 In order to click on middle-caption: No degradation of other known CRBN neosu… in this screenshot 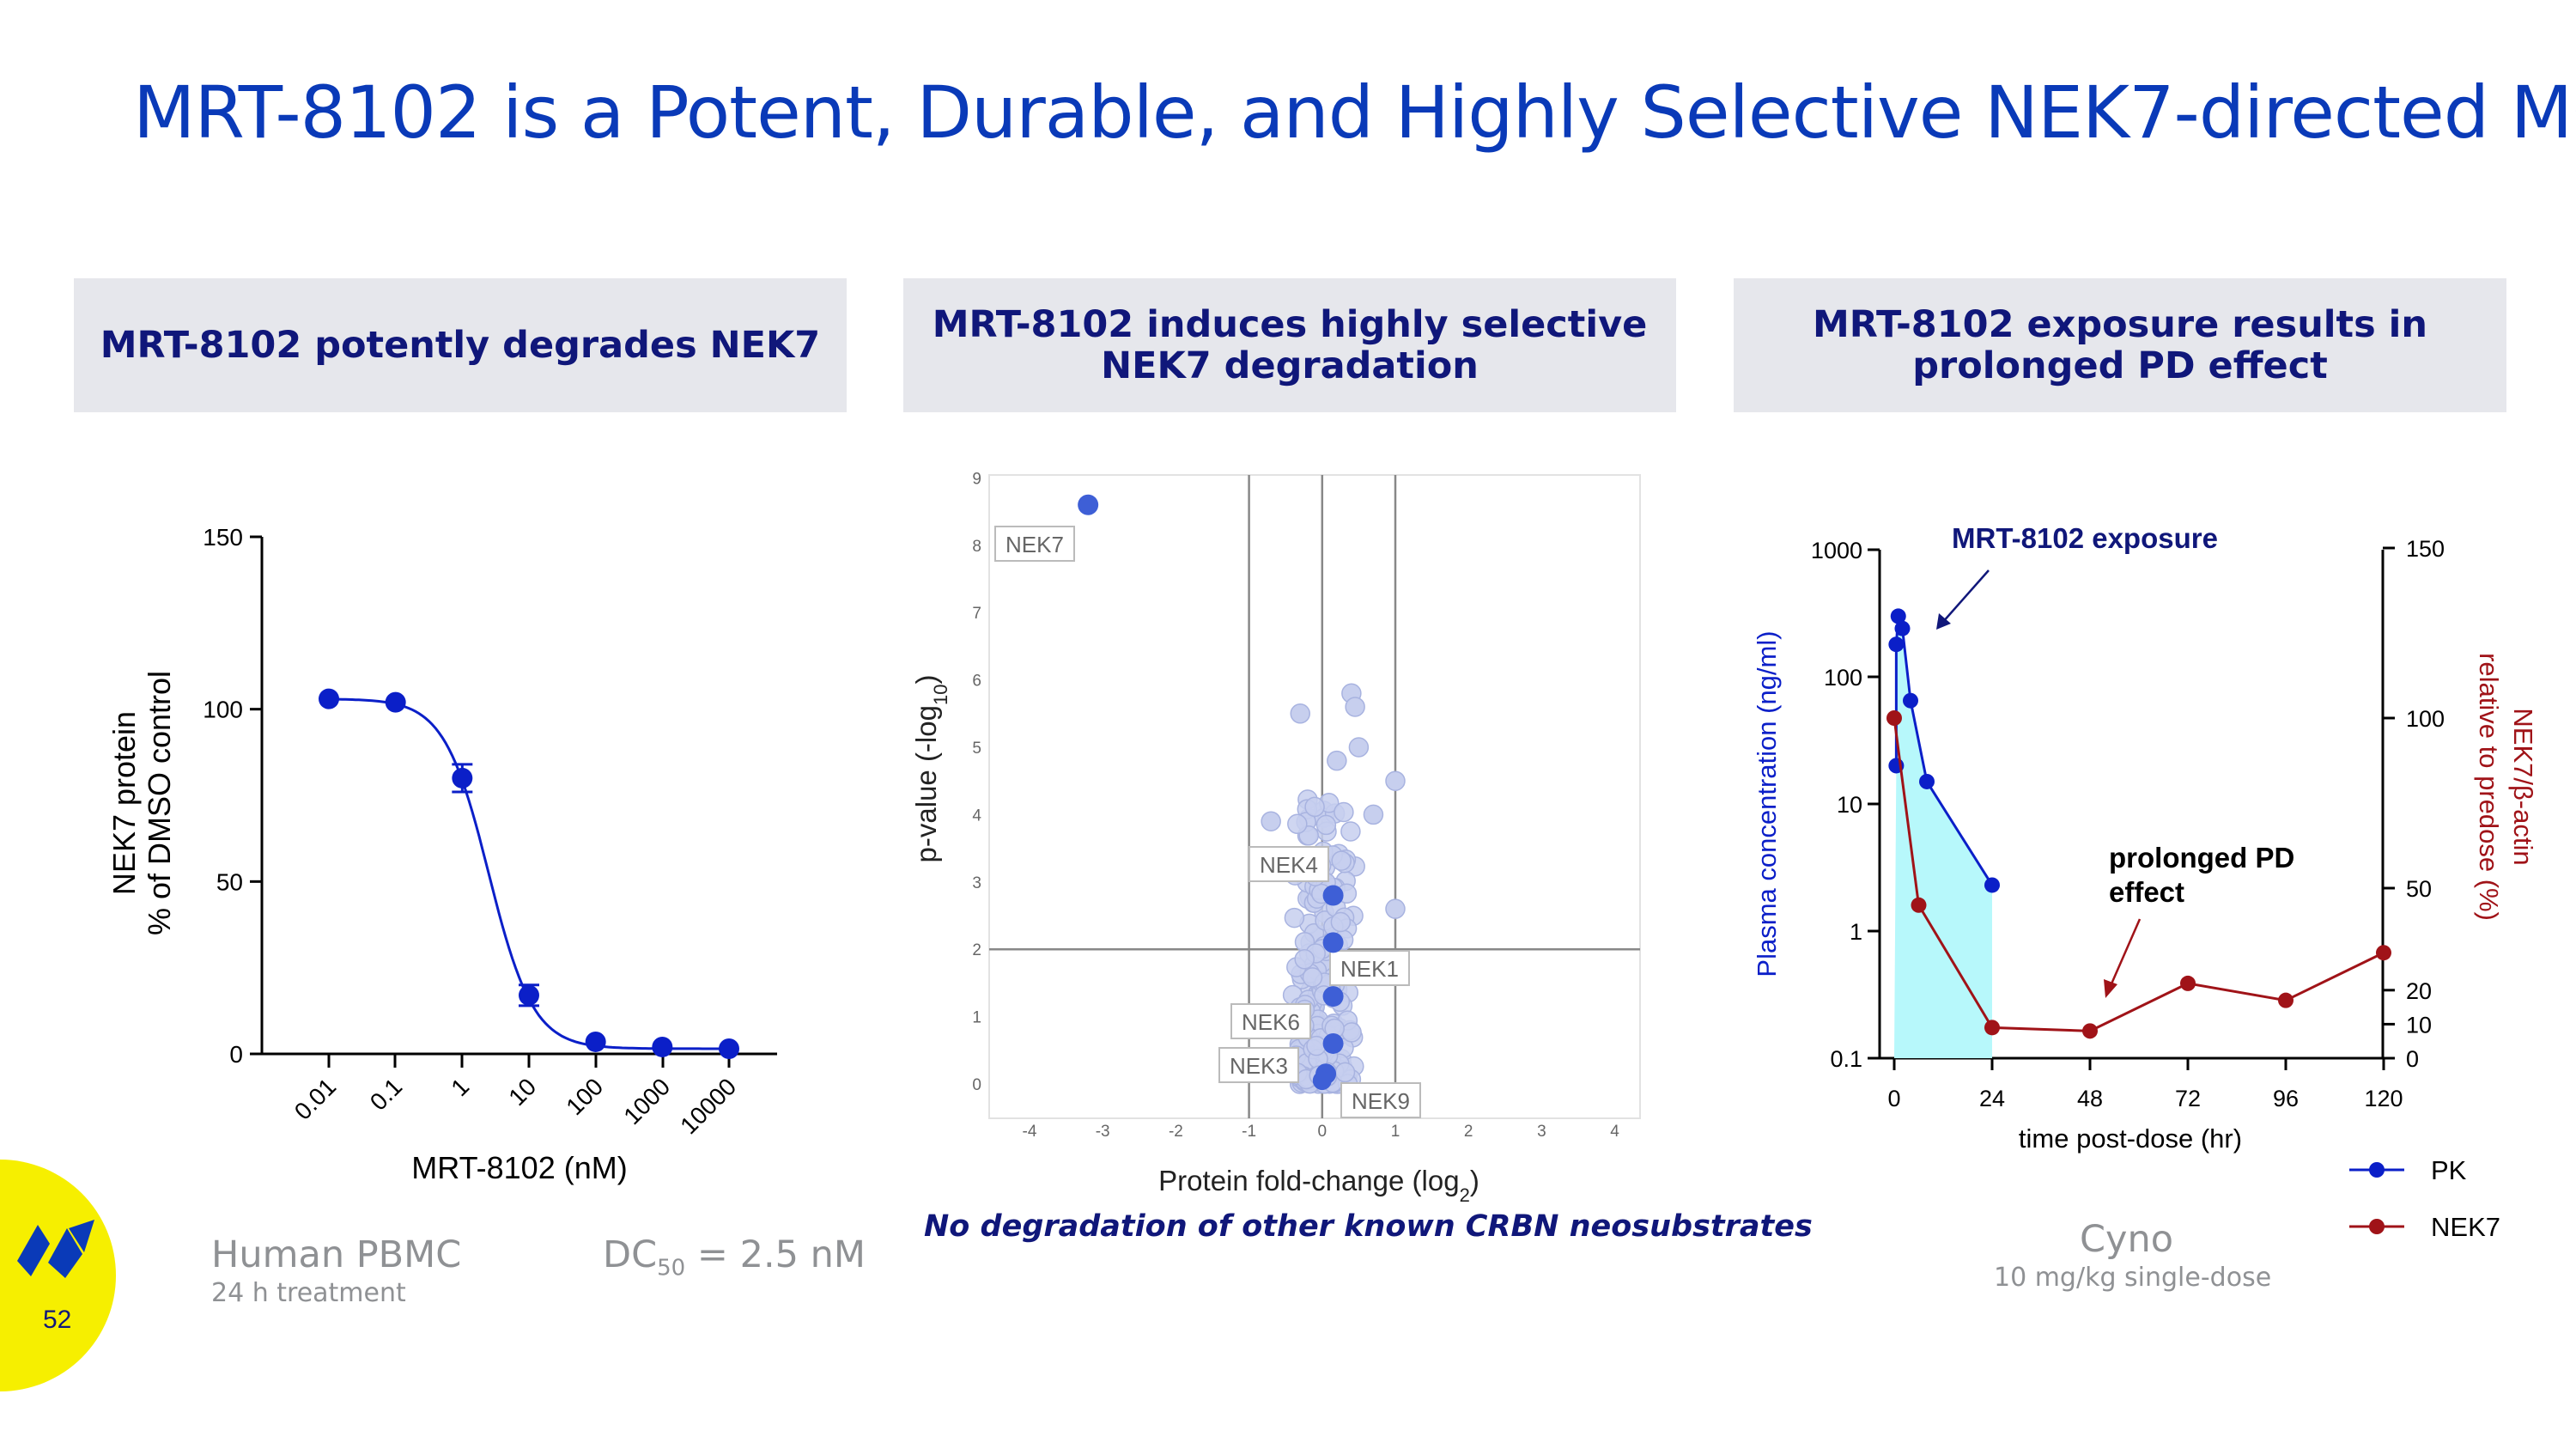, I will do `click(1368, 1226)`.